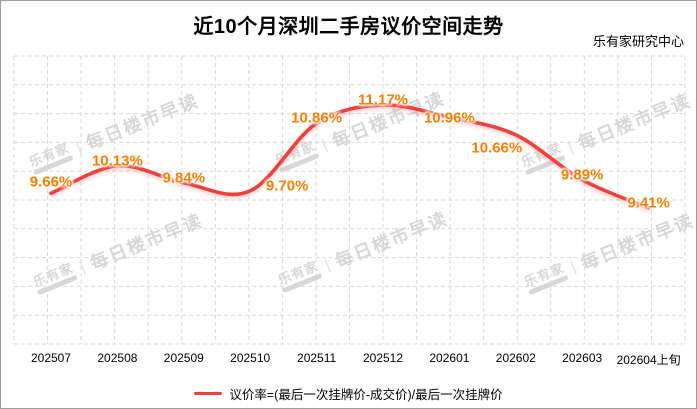  What do you see at coordinates (366, 395) in the screenshot?
I see `legend-label: 议价率=(最后一次挂牌价-成交价)/最后一次挂牌价` at bounding box center [366, 395].